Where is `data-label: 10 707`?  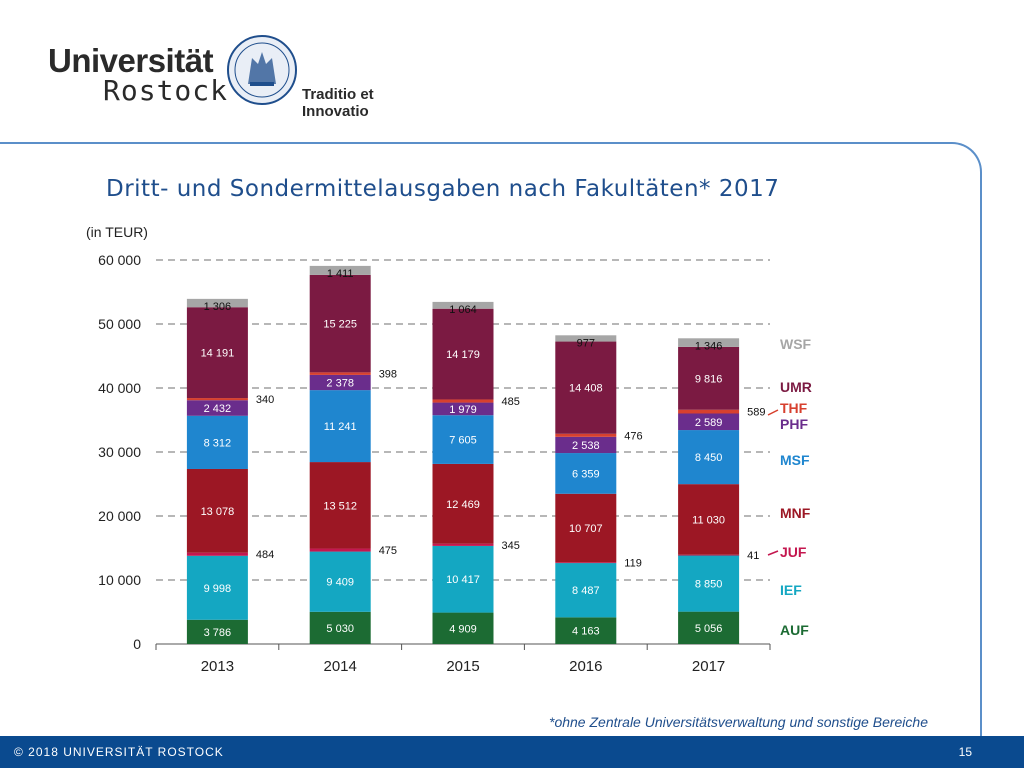
data-label: 10 707 is located at coordinates (586, 529).